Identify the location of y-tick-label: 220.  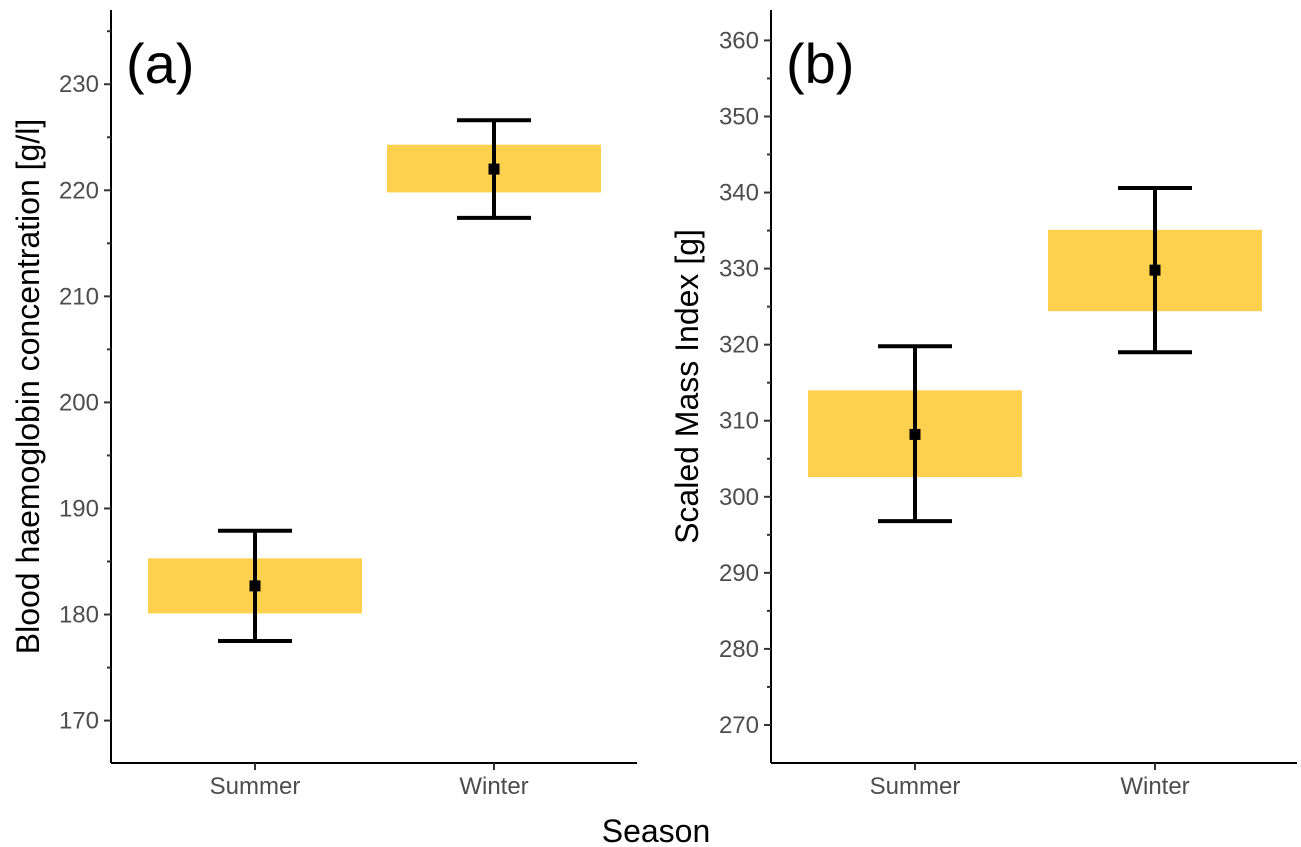
(79, 190).